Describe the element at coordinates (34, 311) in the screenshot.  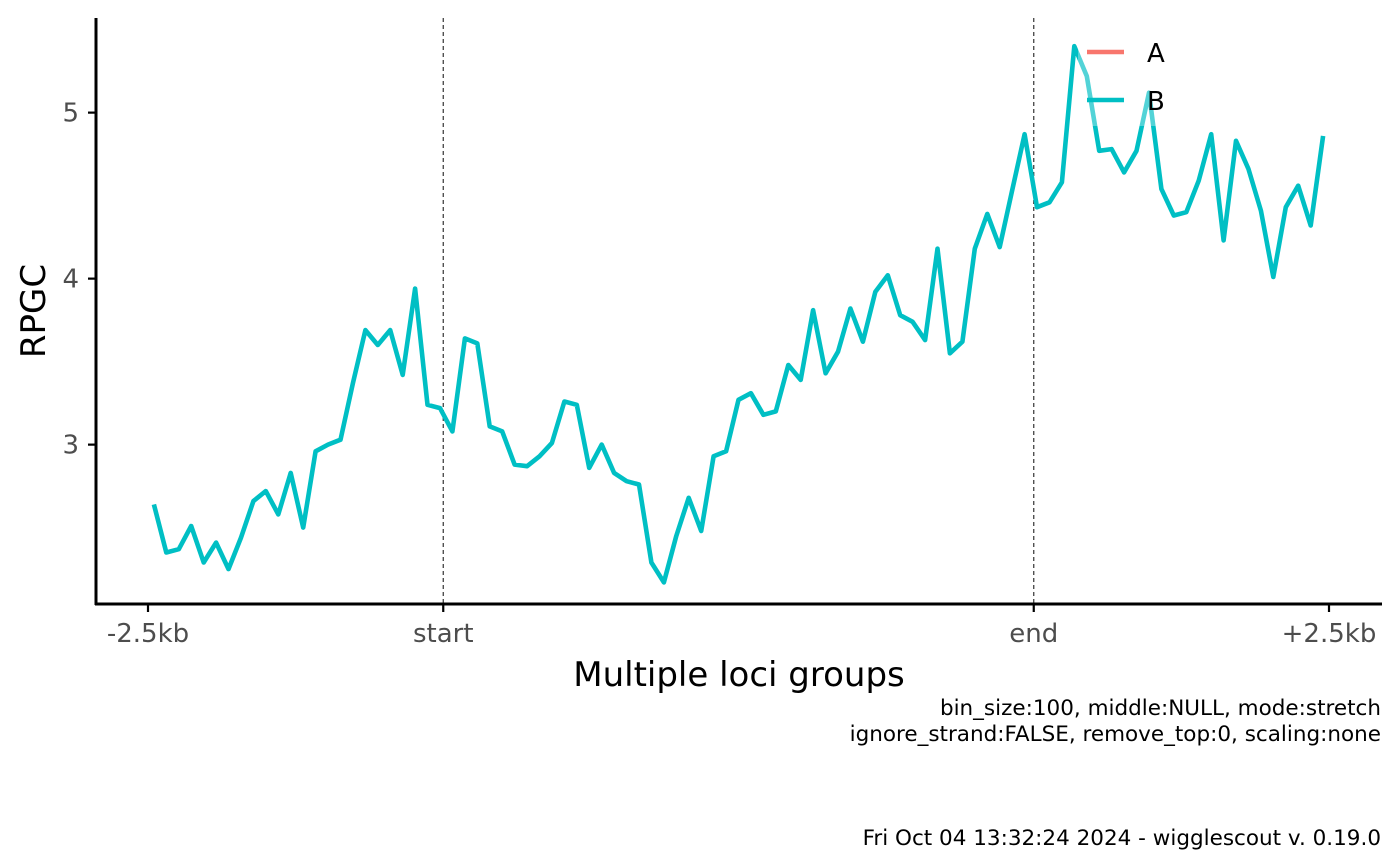
I see `y-axis-title: RPGC` at that location.